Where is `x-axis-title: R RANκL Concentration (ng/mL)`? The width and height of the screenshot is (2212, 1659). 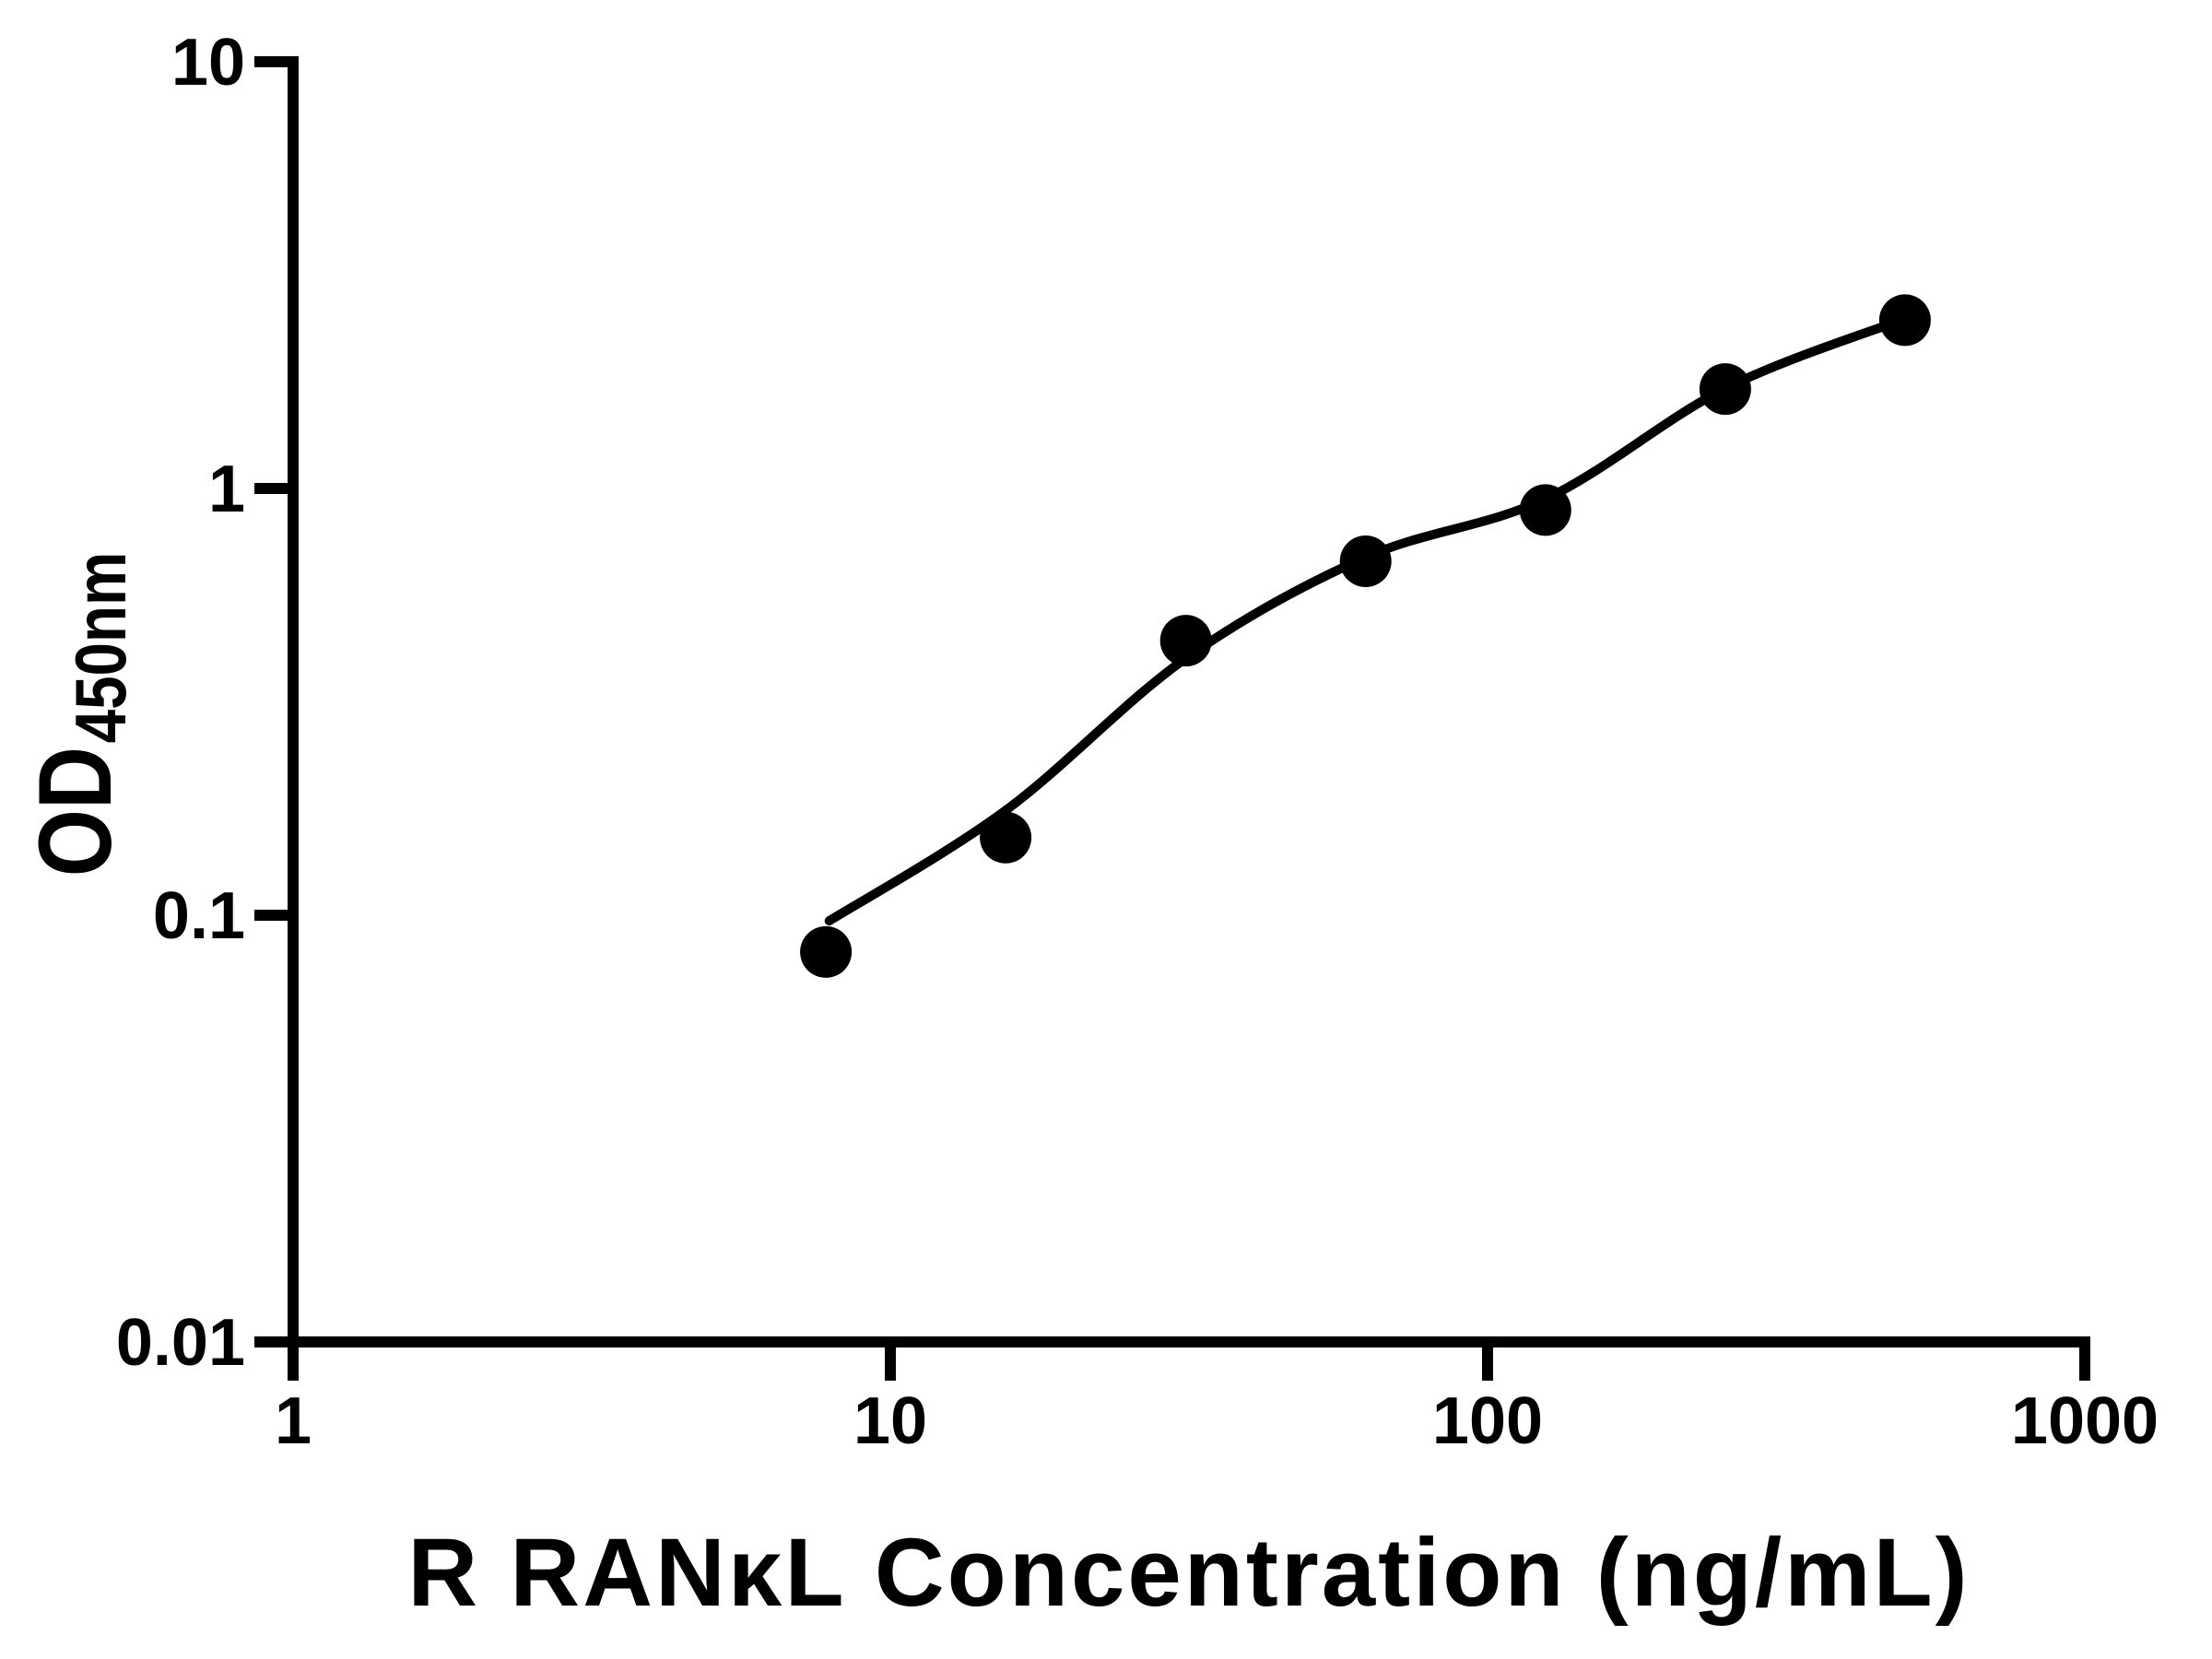 x-axis-title: R RANκL Concentration (ng/mL) is located at coordinates (1188, 1573).